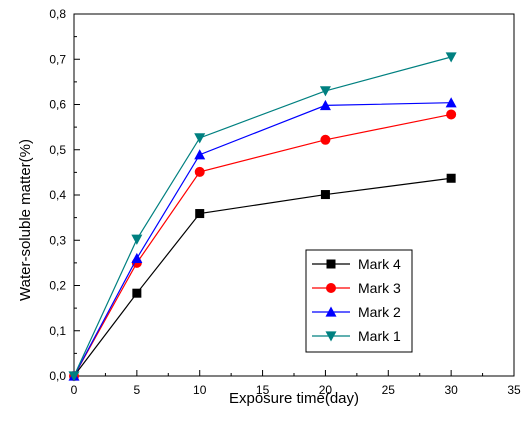 Image resolution: width=524 pixels, height=434 pixels. Describe the element at coordinates (200, 390) in the screenshot. I see `x-tick-label: 10` at that location.